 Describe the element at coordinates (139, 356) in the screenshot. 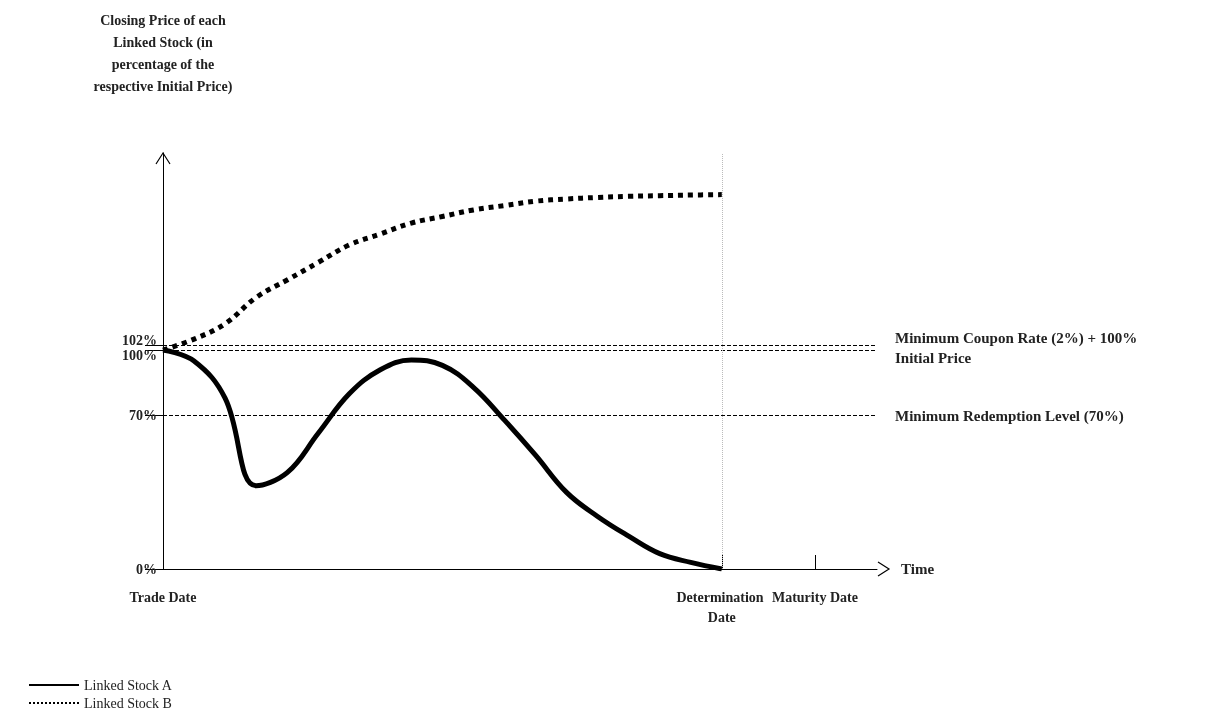

I see `y-tick-label: 100%` at that location.